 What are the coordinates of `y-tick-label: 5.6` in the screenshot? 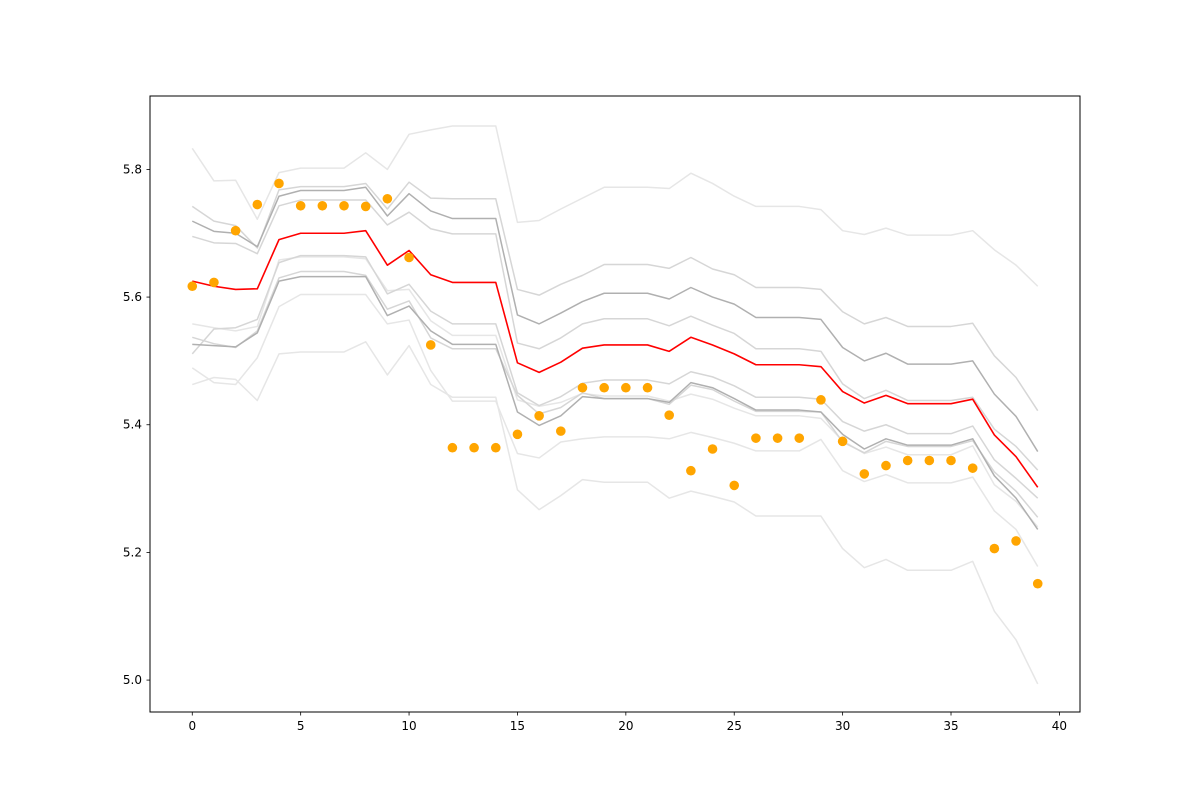 It's located at (132, 297).